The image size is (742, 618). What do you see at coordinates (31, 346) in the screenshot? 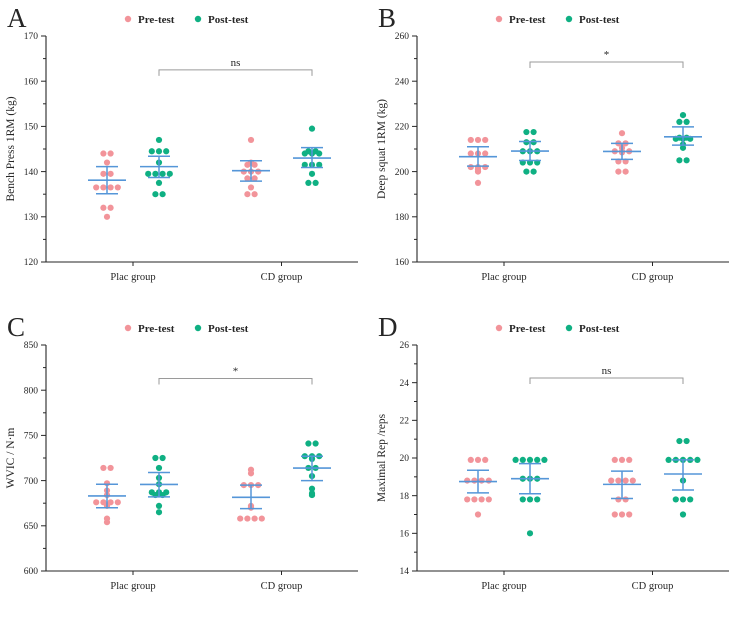
I see `y-tick-label: 850` at bounding box center [31, 346].